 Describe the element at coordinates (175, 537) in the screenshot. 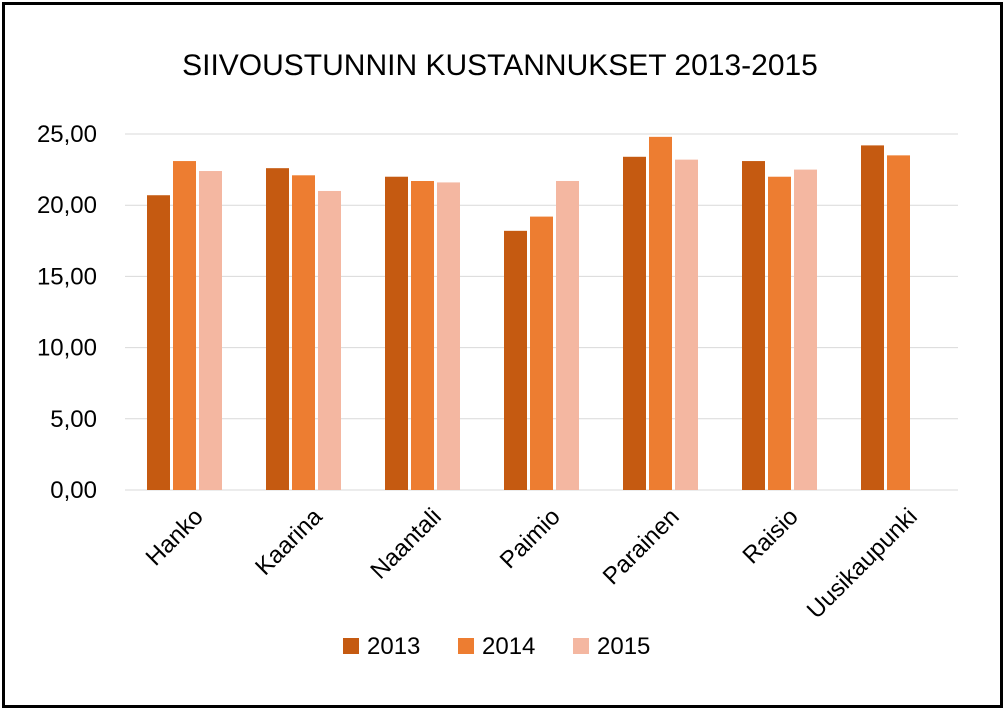

I see `x-tick-label: Hanko` at that location.